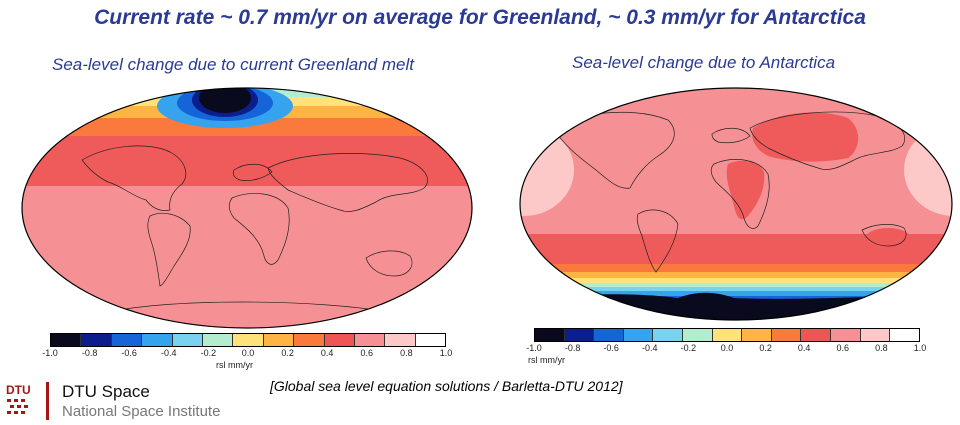  What do you see at coordinates (704, 62) in the screenshot?
I see `panel-title-antarctica: Sea-level change due to Antarctica` at bounding box center [704, 62].